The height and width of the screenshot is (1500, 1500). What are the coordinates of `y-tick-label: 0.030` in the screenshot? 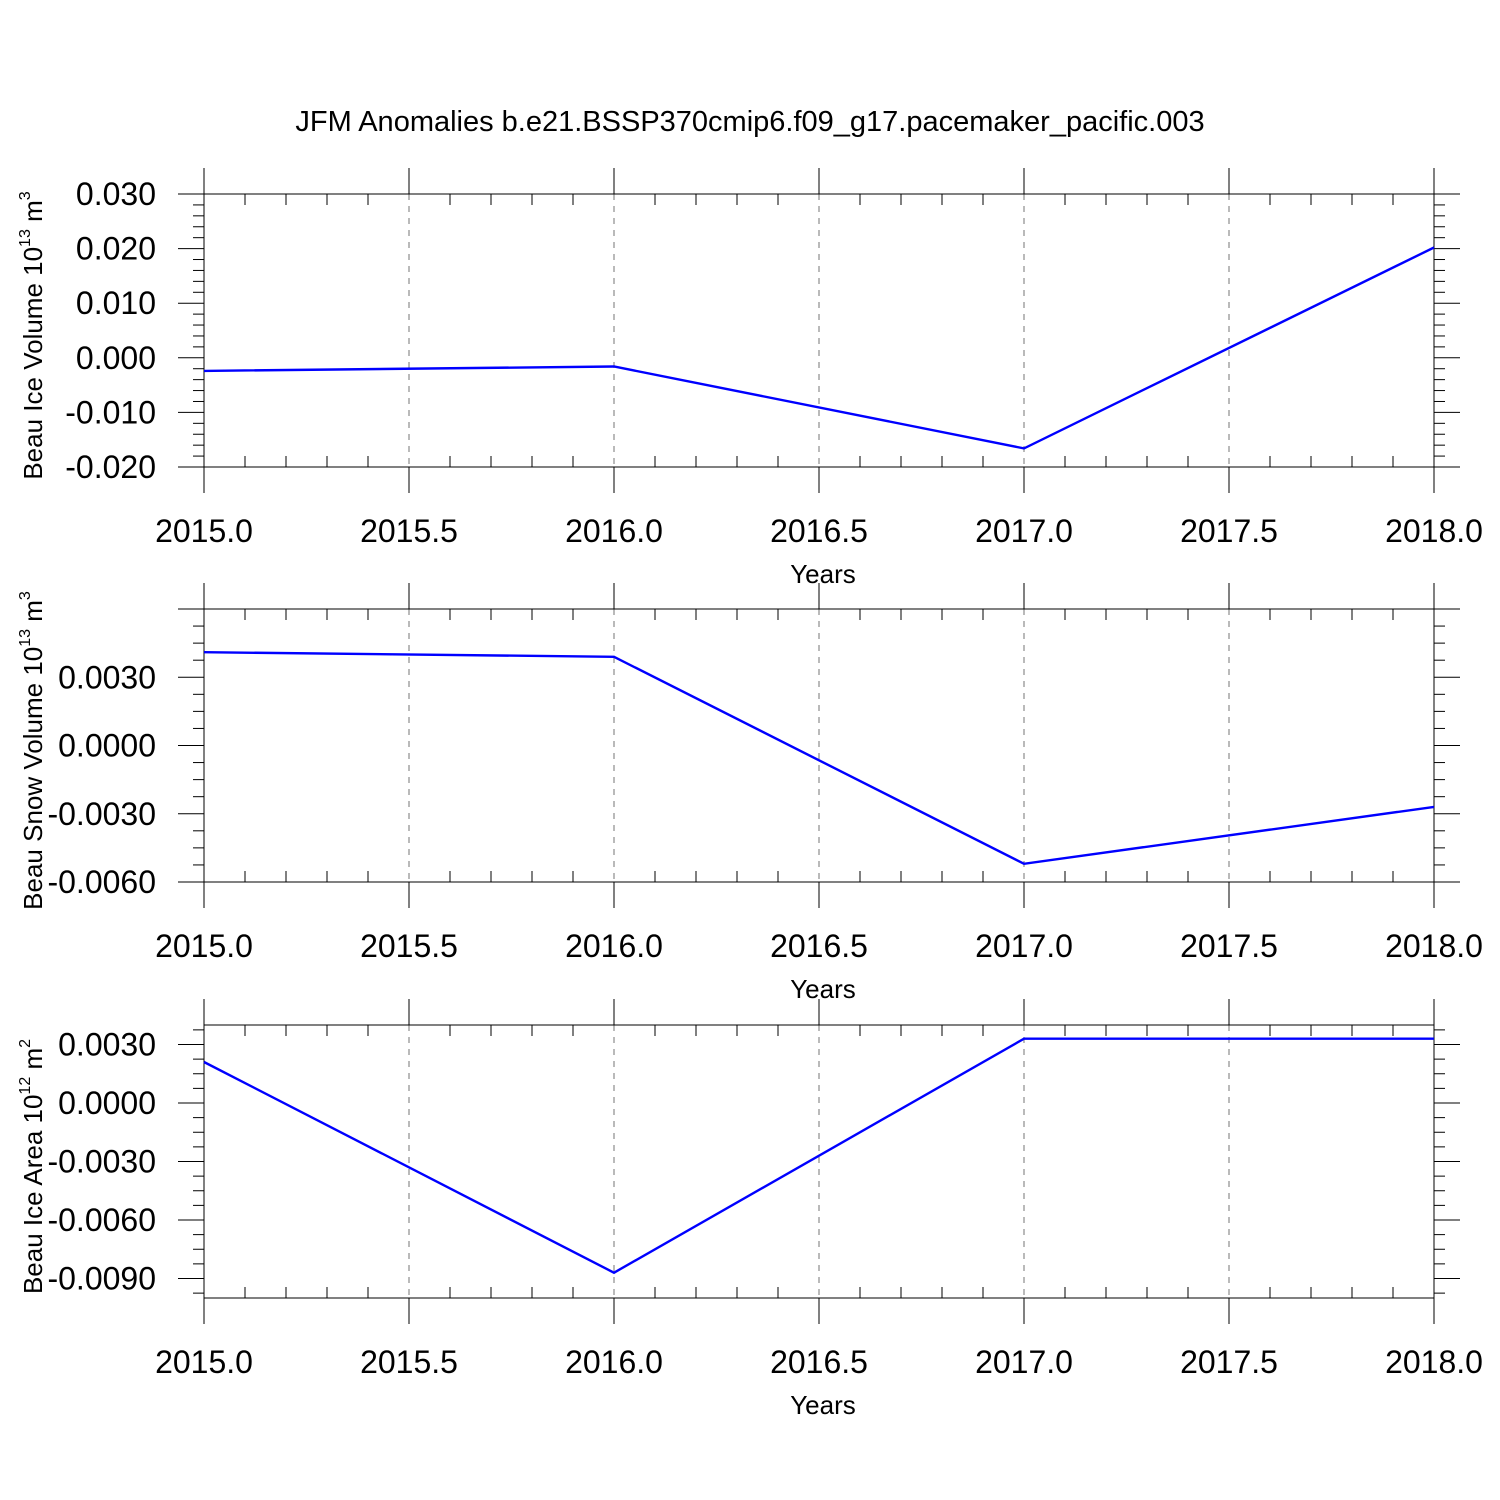 It's located at (116, 194).